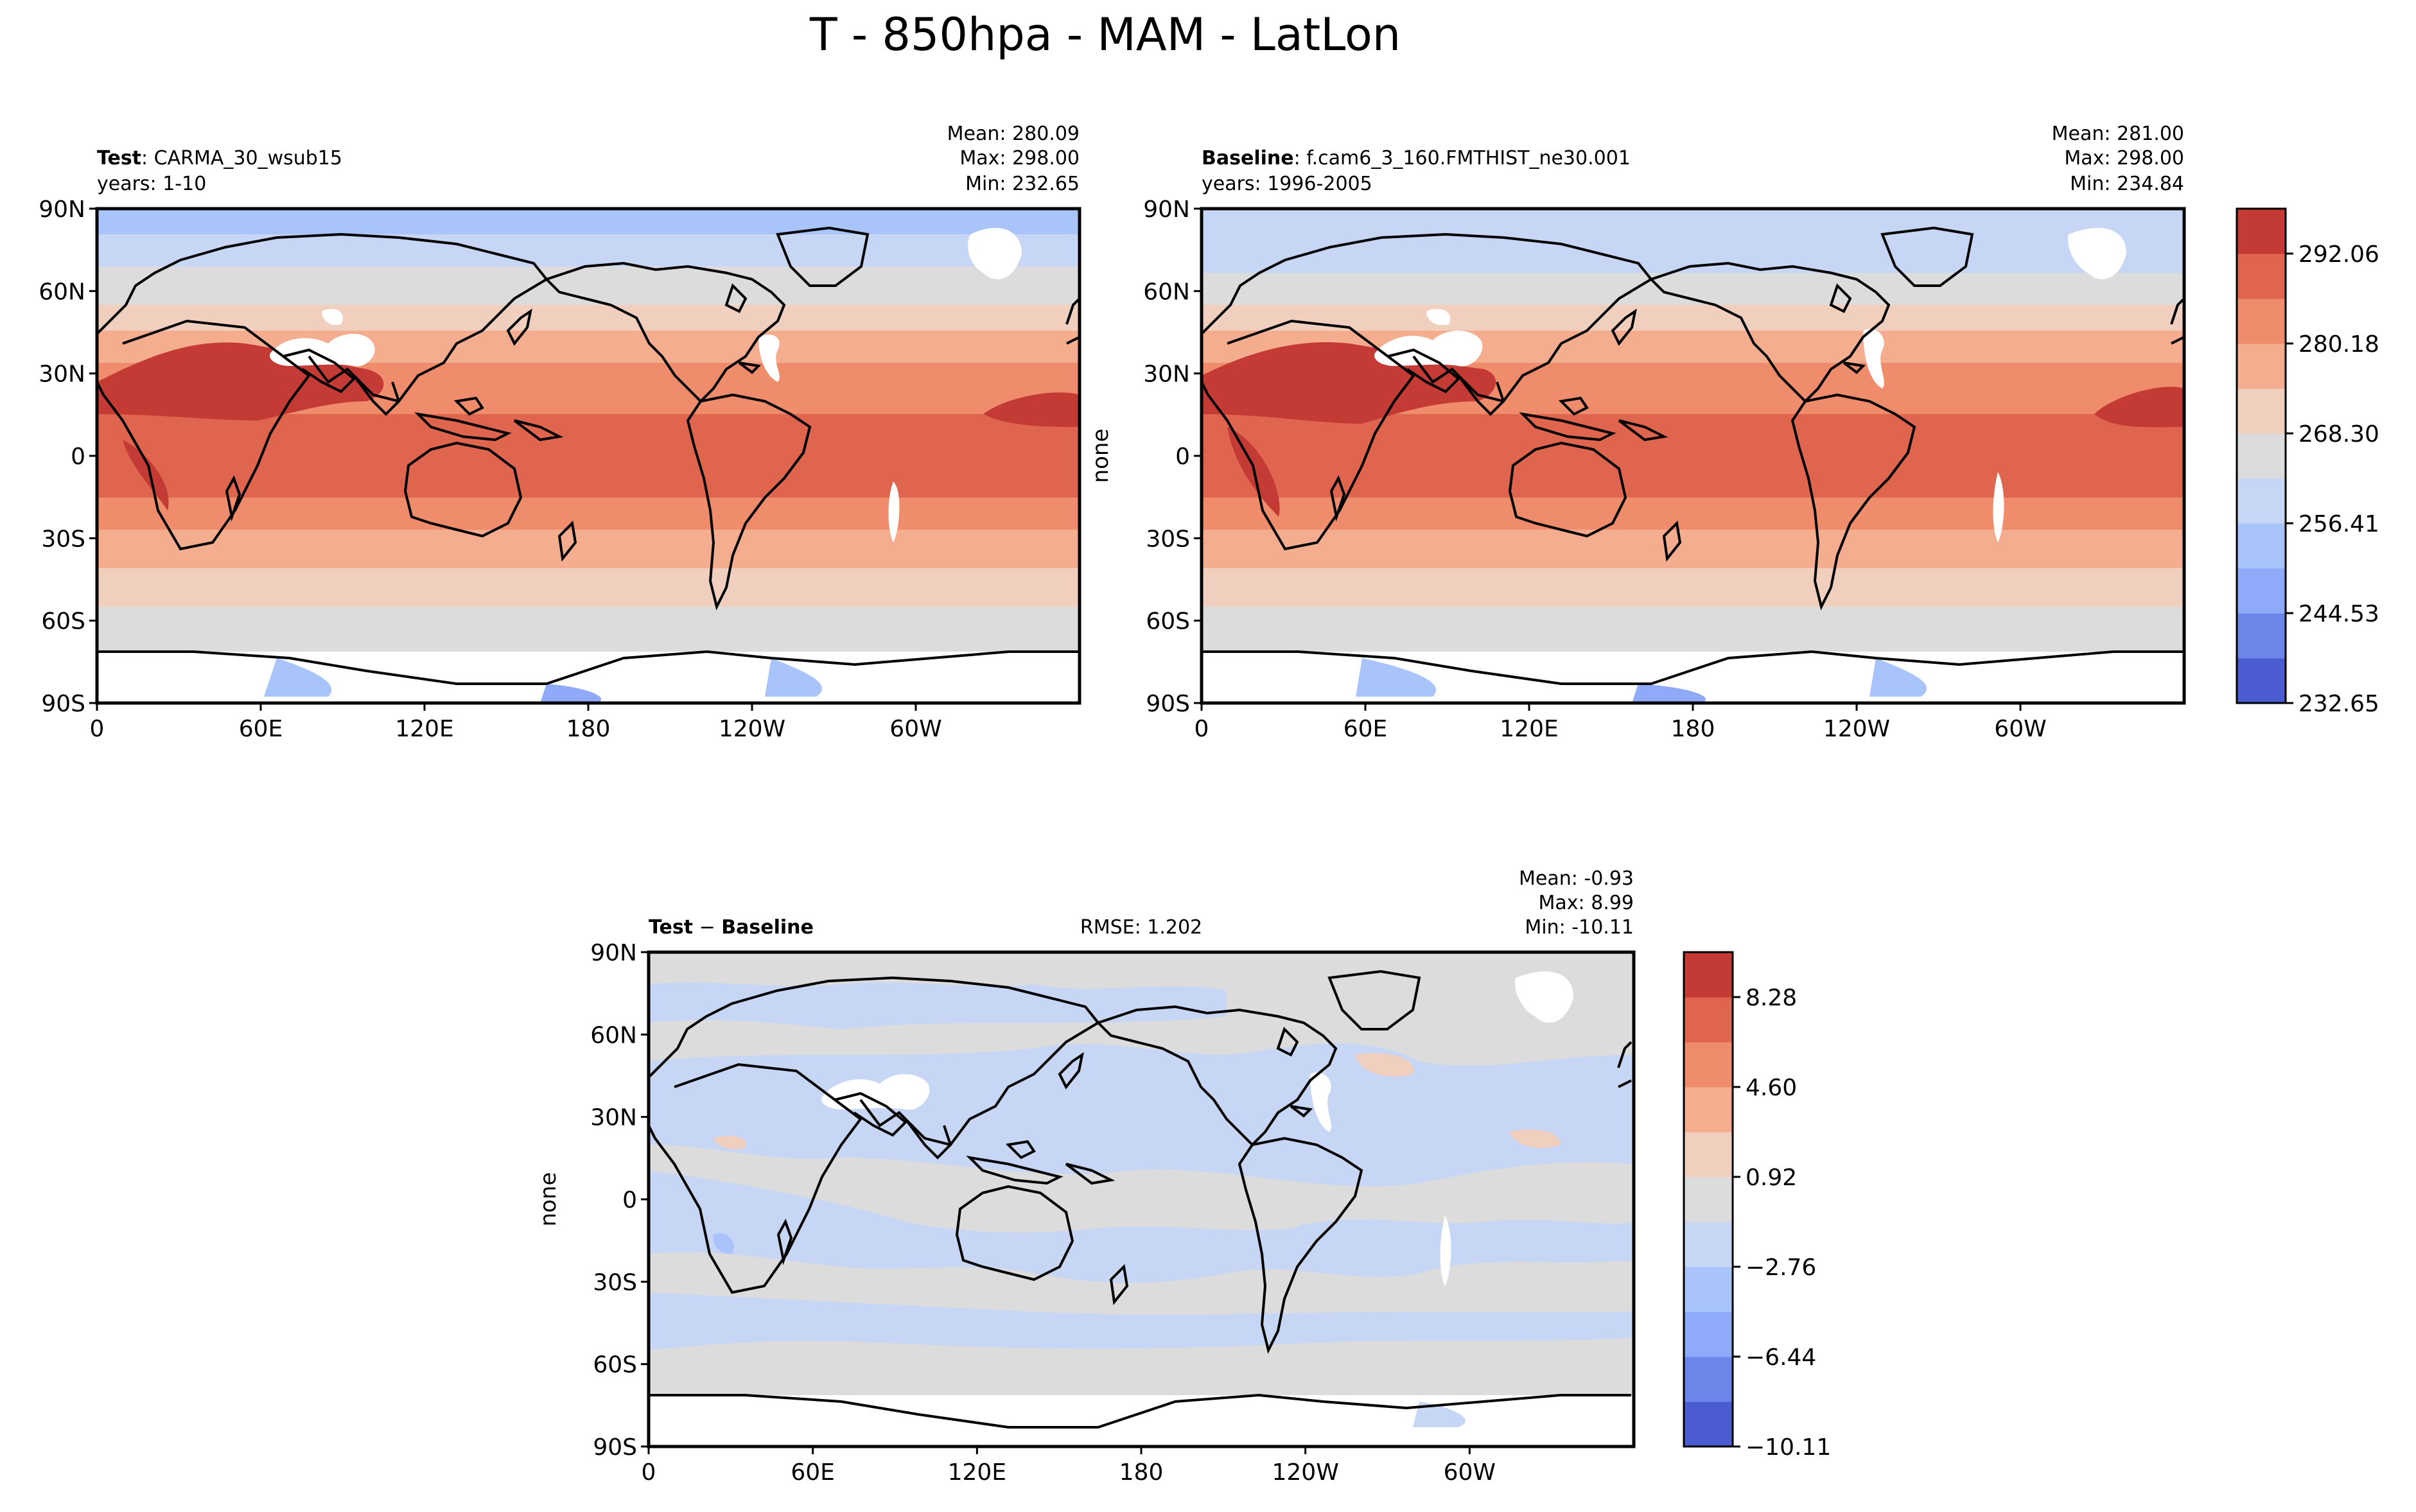 This screenshot has width=2416, height=1512. Describe the element at coordinates (1771, 998) in the screenshot. I see `colorbar-tick-label: 8.28` at that location.